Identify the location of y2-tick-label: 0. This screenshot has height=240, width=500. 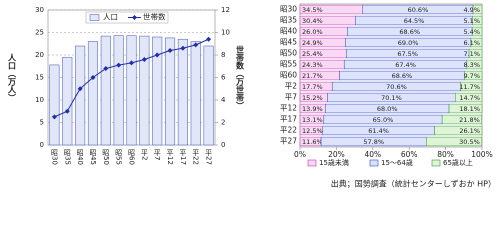
(223, 145).